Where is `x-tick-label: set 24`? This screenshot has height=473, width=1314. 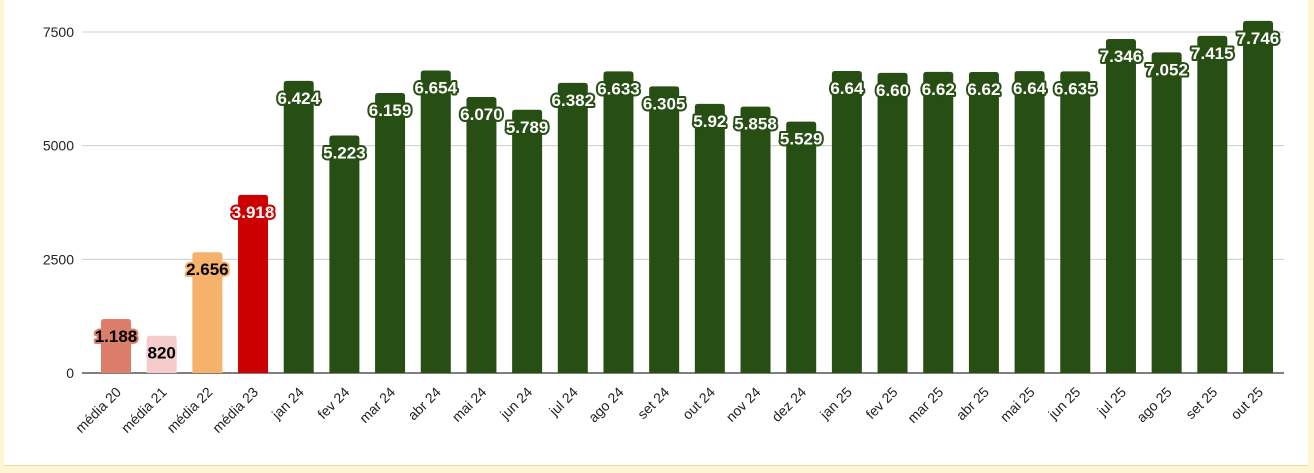 x-tick-label: set 24 is located at coordinates (653, 403).